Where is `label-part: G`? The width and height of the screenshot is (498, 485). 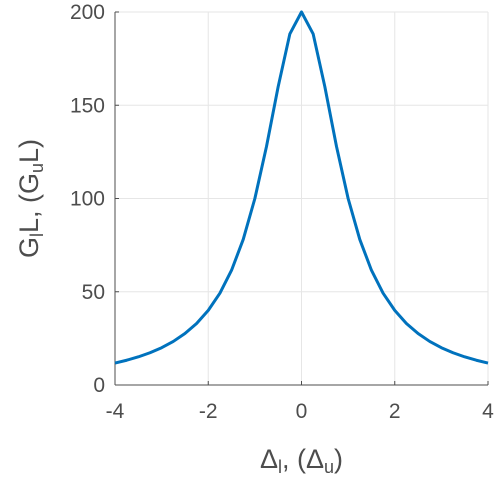 label-part: G is located at coordinates (29, 247).